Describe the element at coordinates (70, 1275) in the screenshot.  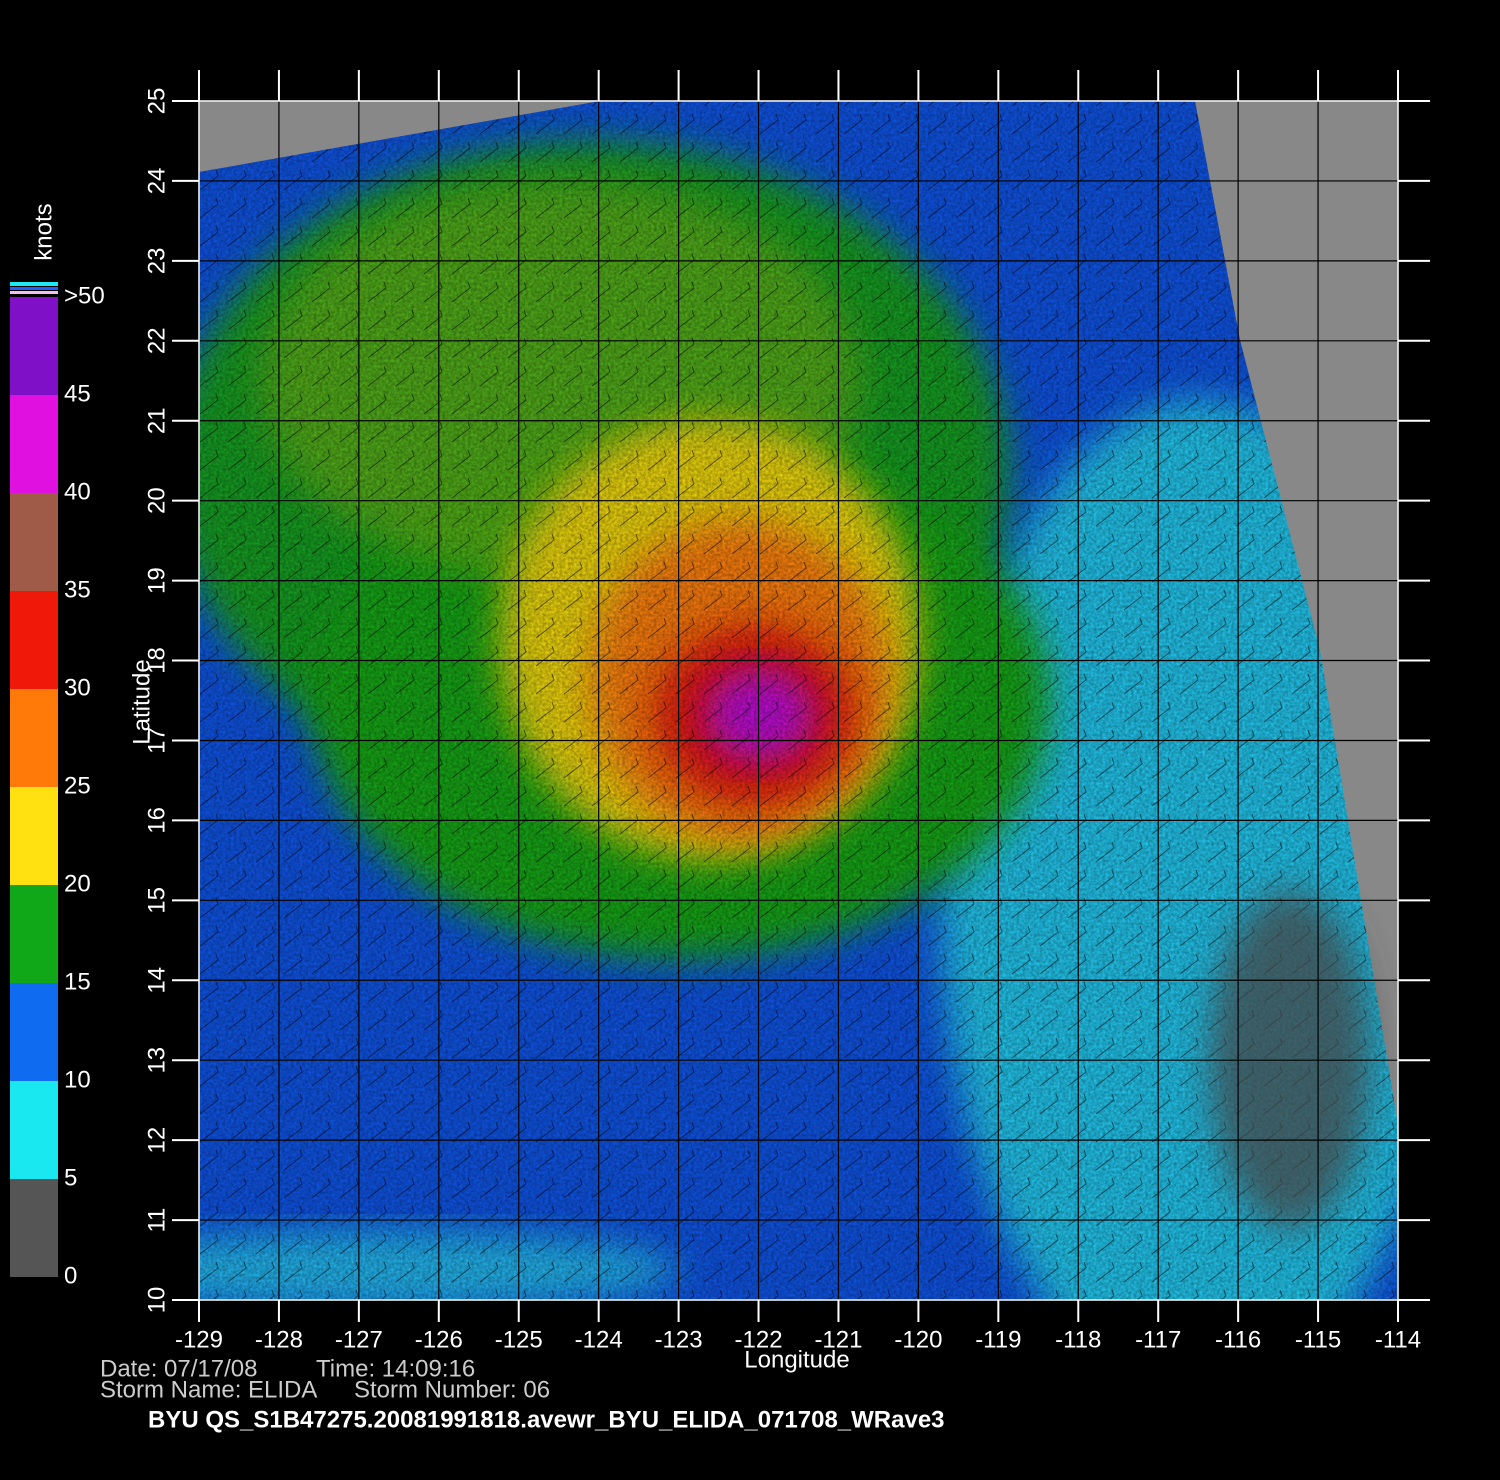
I see `colorbar-tick-label: 0` at that location.